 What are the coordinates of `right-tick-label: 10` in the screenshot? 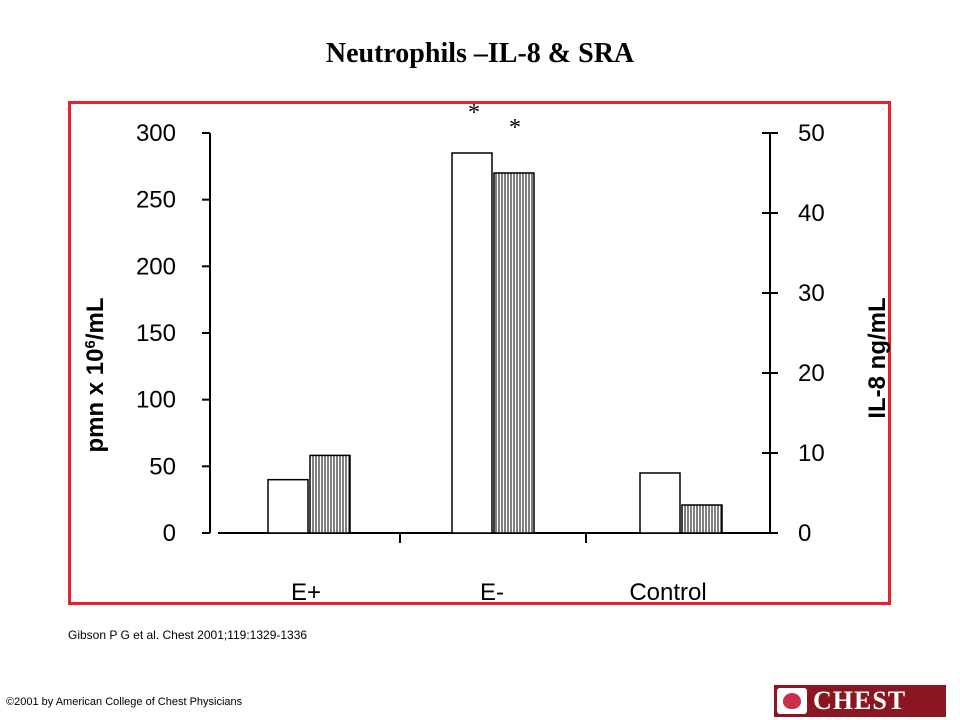 It's located at (811, 453).